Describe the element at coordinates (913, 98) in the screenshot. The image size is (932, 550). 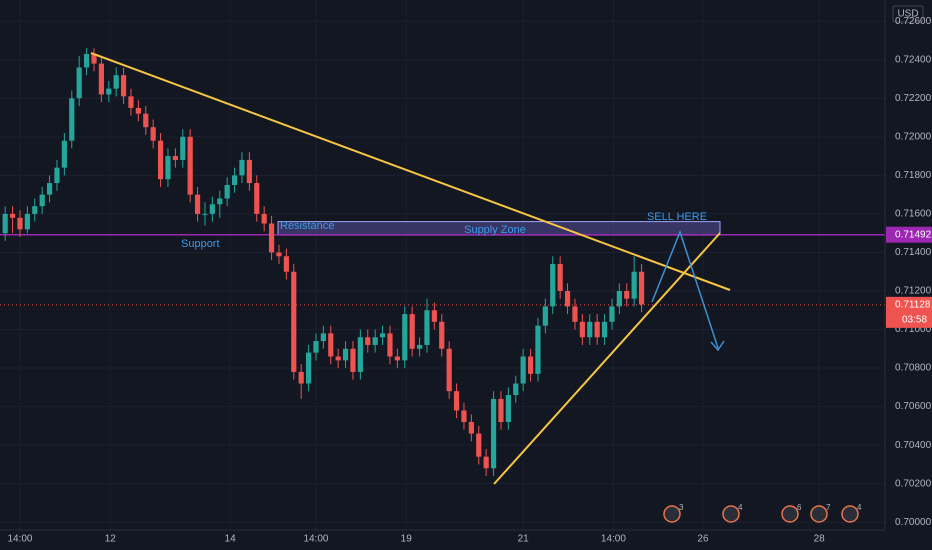
I see `y-tick-label: 0.72200` at that location.